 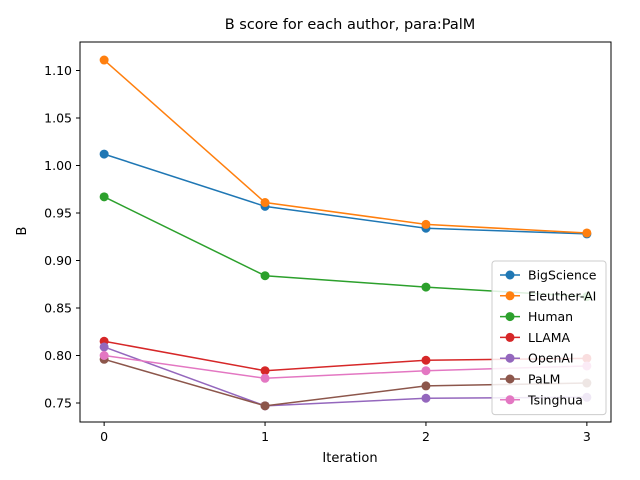 I want to click on y-tick-label: 0.95, so click(x=58, y=213).